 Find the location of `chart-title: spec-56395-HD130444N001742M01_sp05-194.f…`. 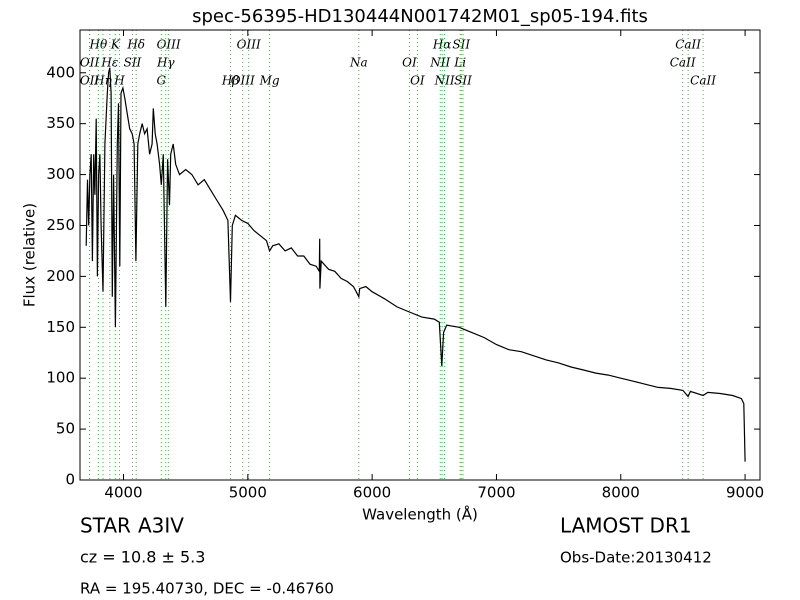

chart-title: spec-56395-HD130444N001742M01_sp05-194.f… is located at coordinates (420, 16).